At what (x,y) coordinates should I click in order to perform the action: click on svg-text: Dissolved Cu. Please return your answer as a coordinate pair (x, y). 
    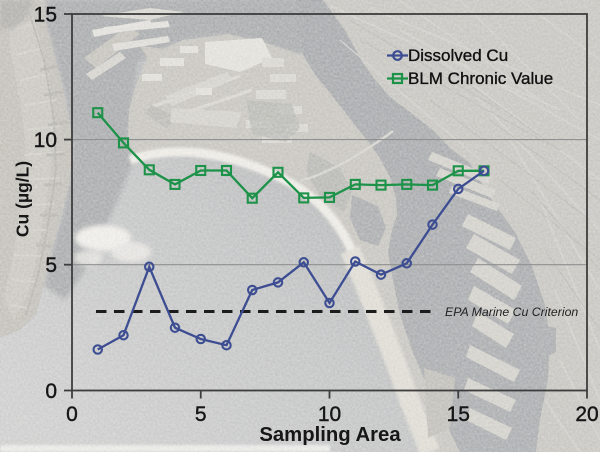
    Looking at the image, I should click on (458, 55).